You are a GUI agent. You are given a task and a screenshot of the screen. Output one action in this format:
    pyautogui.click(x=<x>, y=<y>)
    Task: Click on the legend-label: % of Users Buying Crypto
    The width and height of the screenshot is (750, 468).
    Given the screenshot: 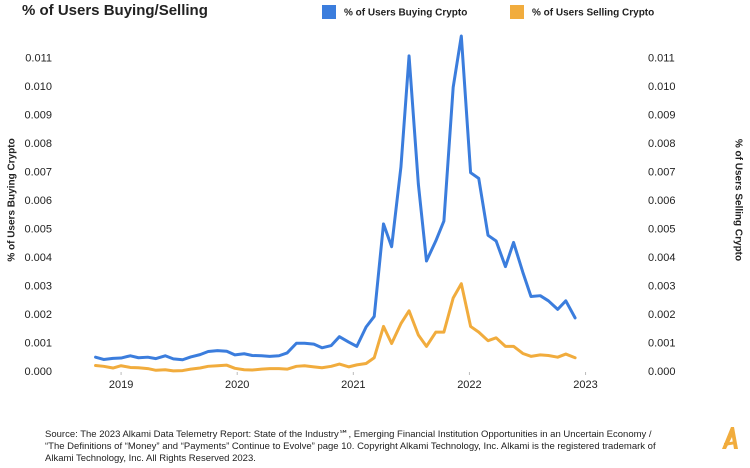 What is the action you would take?
    pyautogui.click(x=405, y=13)
    